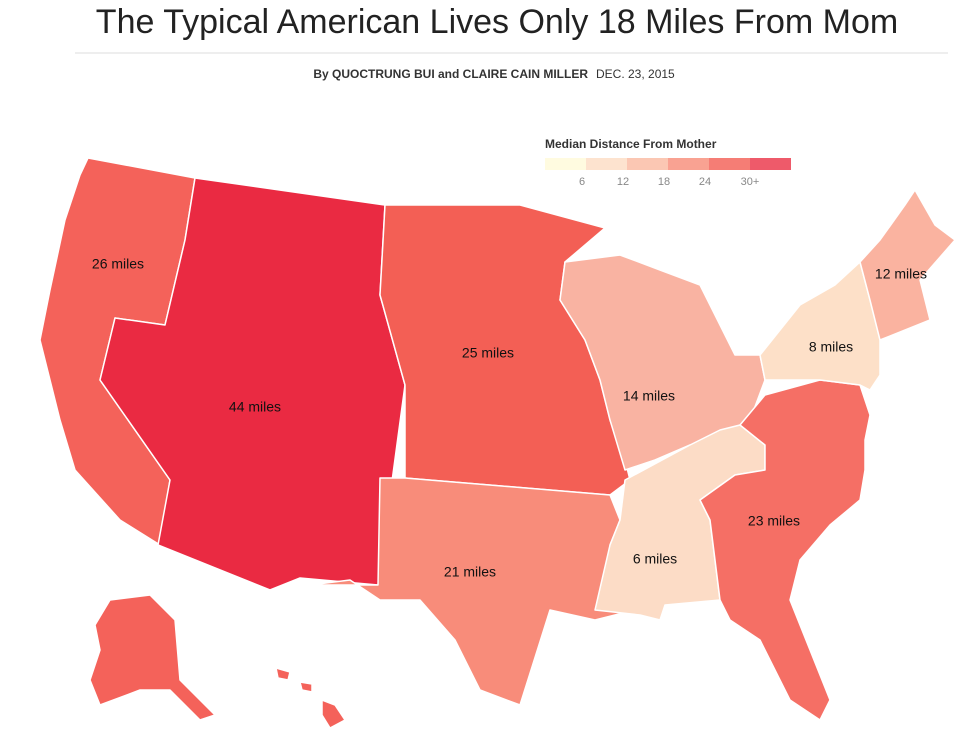 The width and height of the screenshot is (971, 738). I want to click on legend-tick-label: 30+, so click(750, 182).